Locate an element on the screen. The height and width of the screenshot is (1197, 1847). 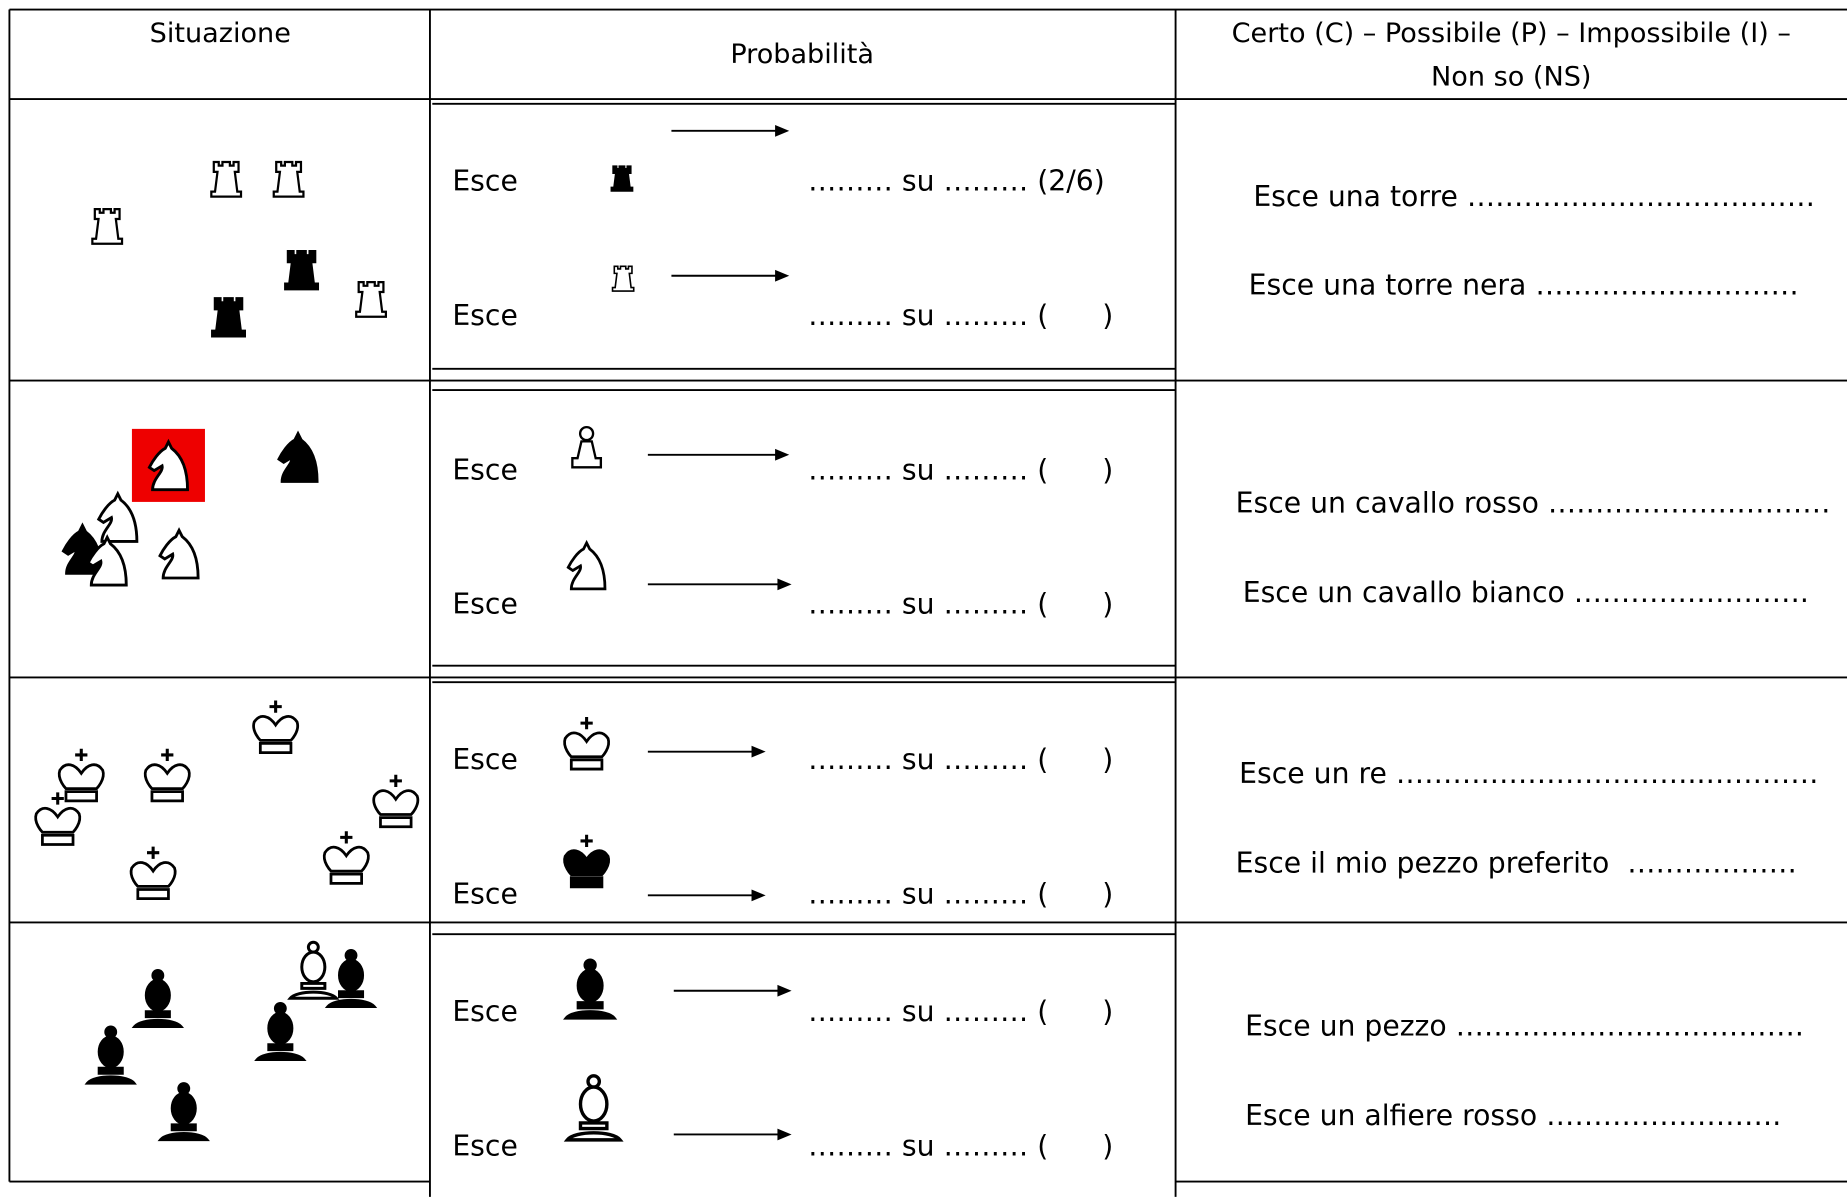
statement: Esce un pezzo ………………………………. is located at coordinates (1524, 1025).